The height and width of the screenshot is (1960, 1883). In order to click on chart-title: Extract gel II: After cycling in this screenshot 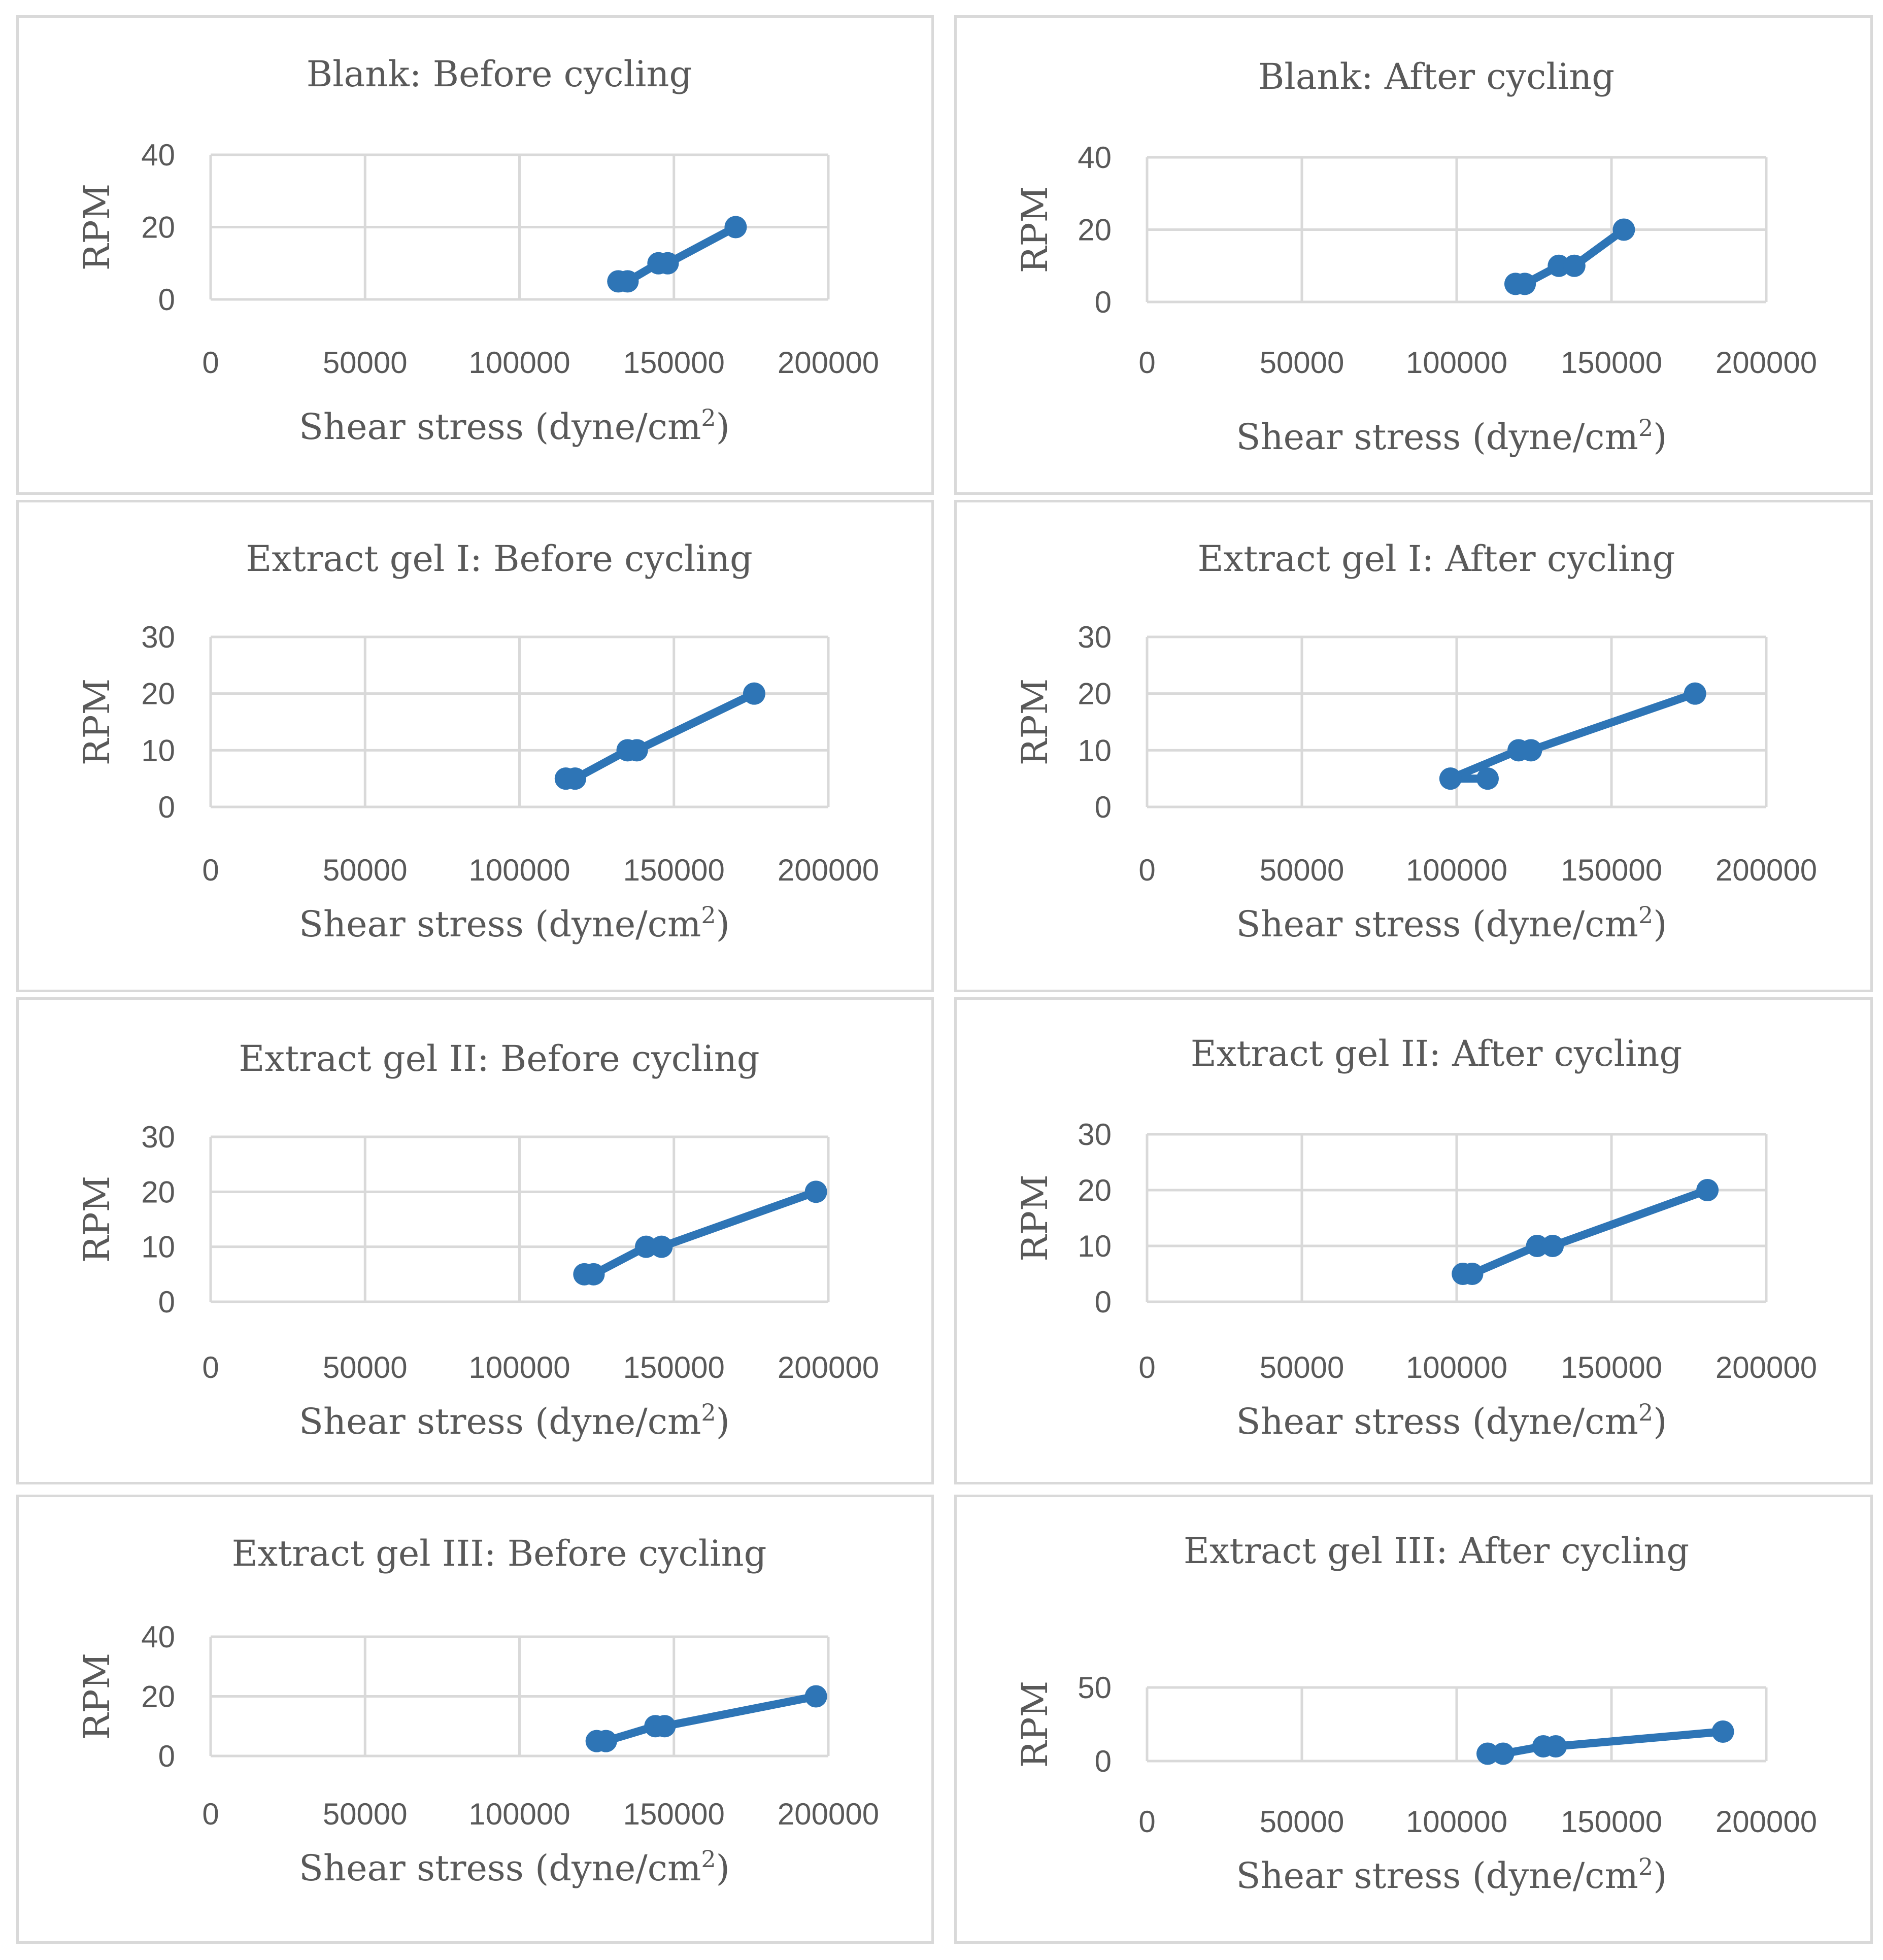, I will do `click(1437, 1053)`.